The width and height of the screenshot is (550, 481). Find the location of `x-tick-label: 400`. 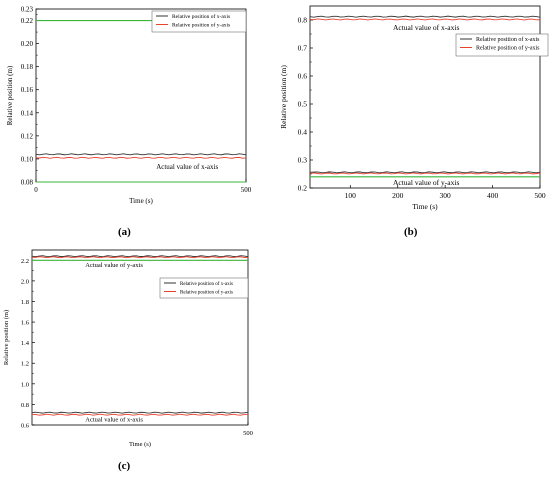

x-tick-label: 400 is located at coordinates (493, 195).